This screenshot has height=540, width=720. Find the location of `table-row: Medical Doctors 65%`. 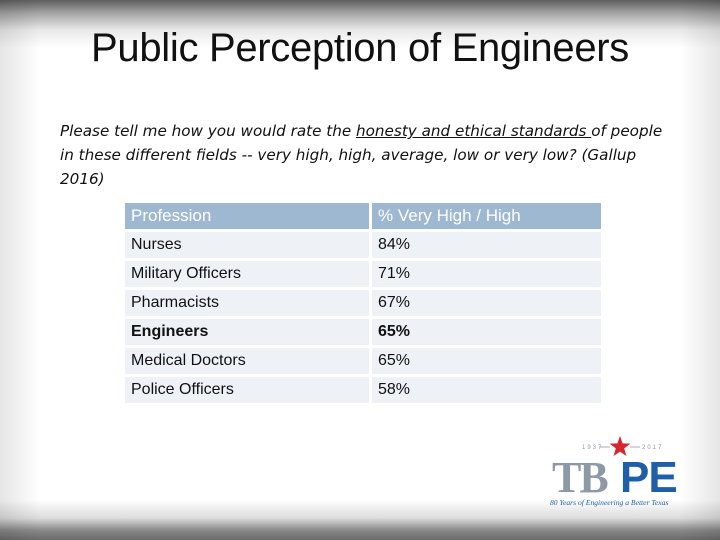

table-row: Medical Doctors 65% is located at coordinates (363, 361).